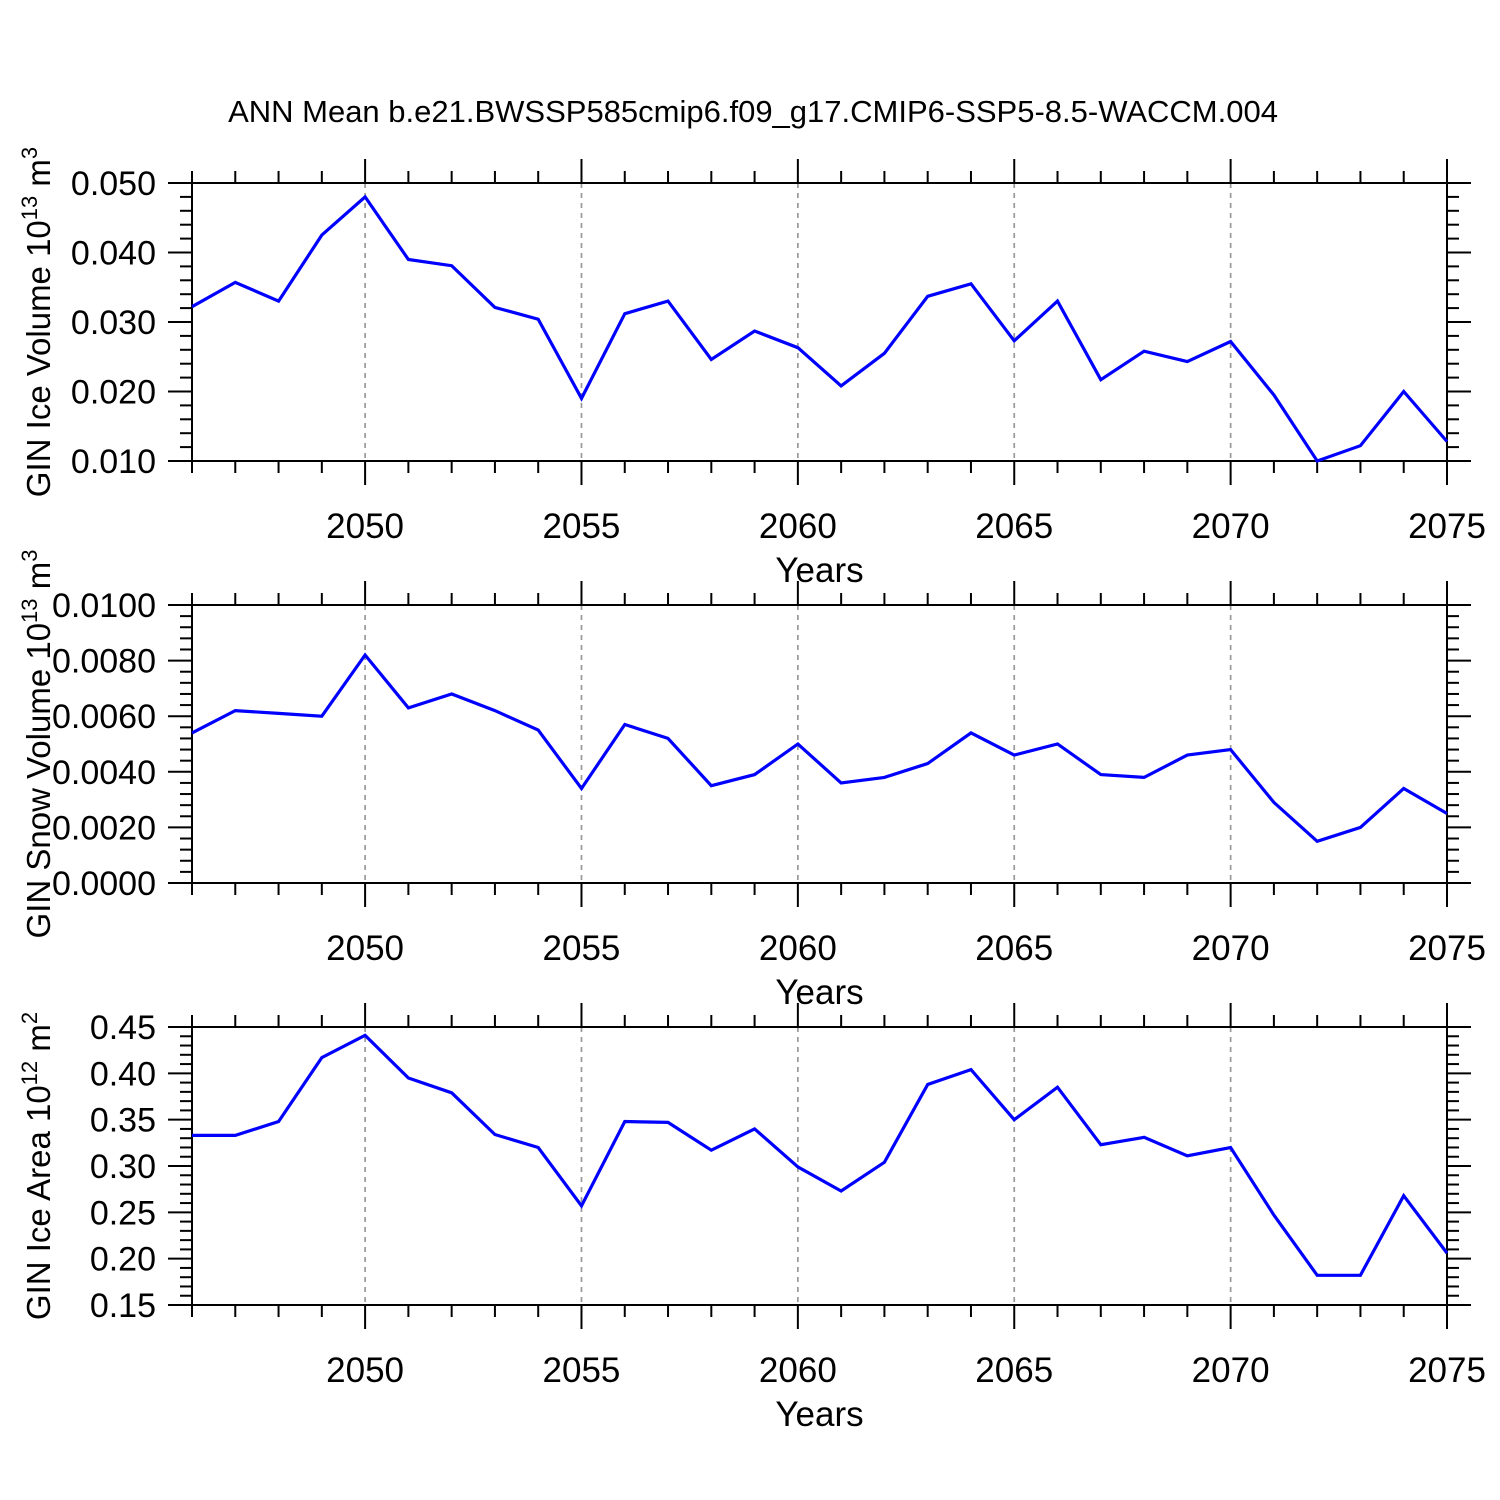 This screenshot has height=1500, width=1500. Describe the element at coordinates (29, 1073) in the screenshot. I see `y-axis-title-superscript: 12` at that location.